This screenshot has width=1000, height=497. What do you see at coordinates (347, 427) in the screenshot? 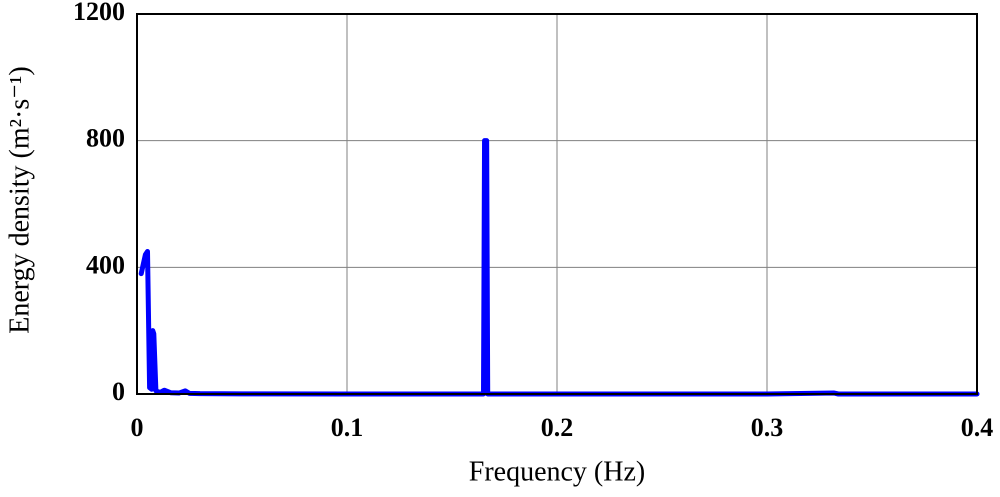
I see `x-tick-label: 0.1` at bounding box center [347, 427].